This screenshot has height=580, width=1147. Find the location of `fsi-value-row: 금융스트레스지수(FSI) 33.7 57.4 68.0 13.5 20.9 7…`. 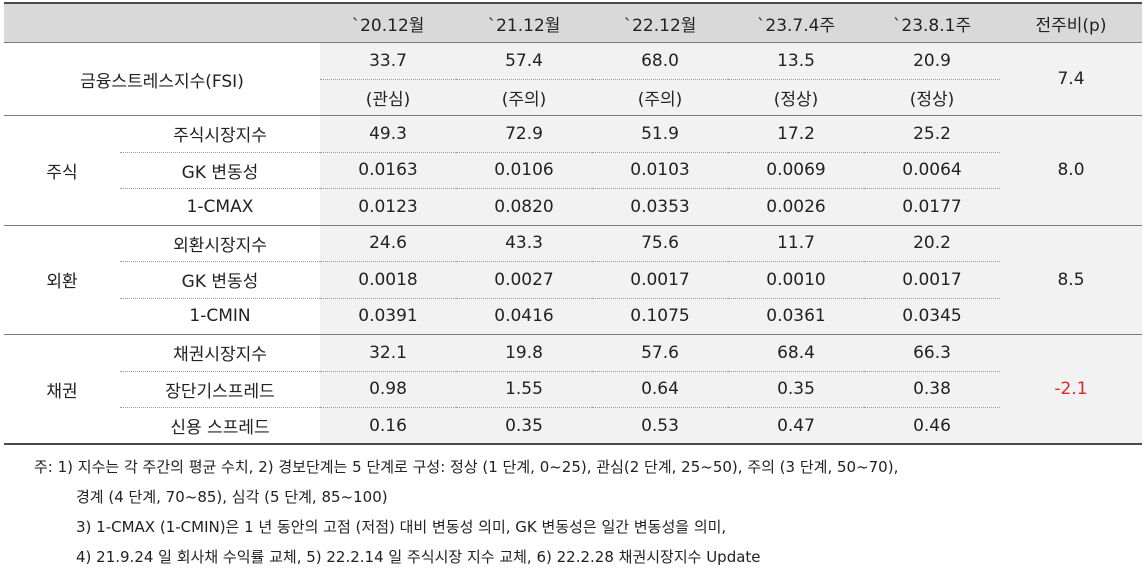

fsi-value-row: 금융스트레스지수(FSI) 33.7 57.4 68.0 13.5 20.9 7… is located at coordinates (573, 79).